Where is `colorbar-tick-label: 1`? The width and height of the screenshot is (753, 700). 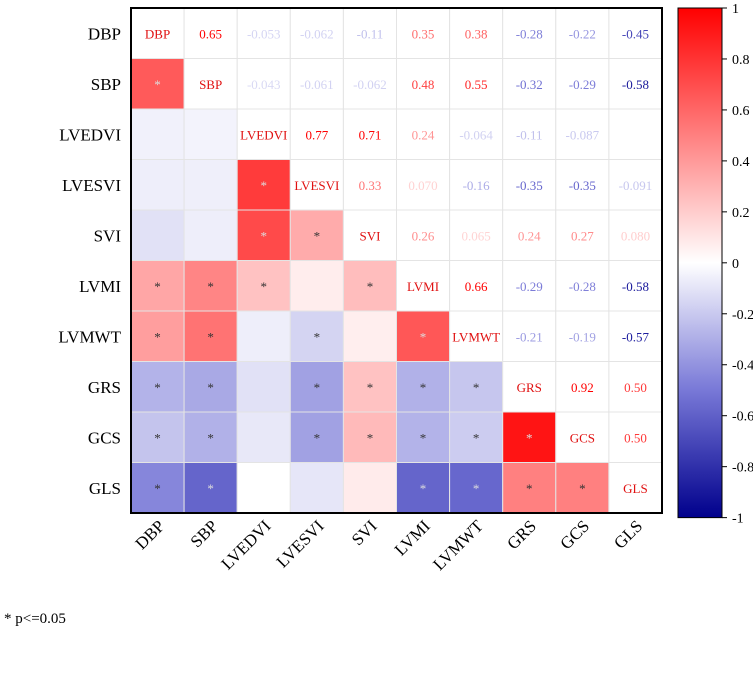
colorbar-tick-label: 1 is located at coordinates (735, 9).